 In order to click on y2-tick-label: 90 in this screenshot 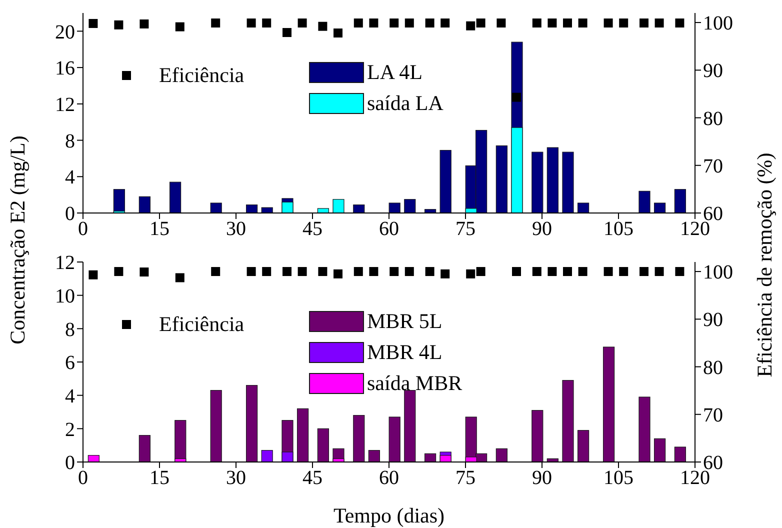, I will do `click(713, 320)`.